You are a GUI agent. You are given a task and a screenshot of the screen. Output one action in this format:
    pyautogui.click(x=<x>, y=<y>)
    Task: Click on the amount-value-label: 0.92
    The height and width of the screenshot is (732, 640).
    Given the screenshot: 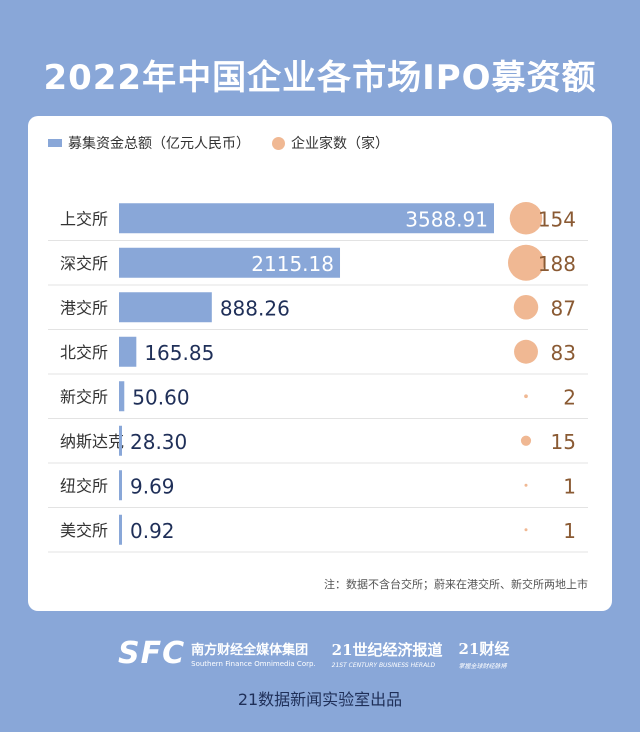 What is the action you would take?
    pyautogui.click(x=152, y=531)
    